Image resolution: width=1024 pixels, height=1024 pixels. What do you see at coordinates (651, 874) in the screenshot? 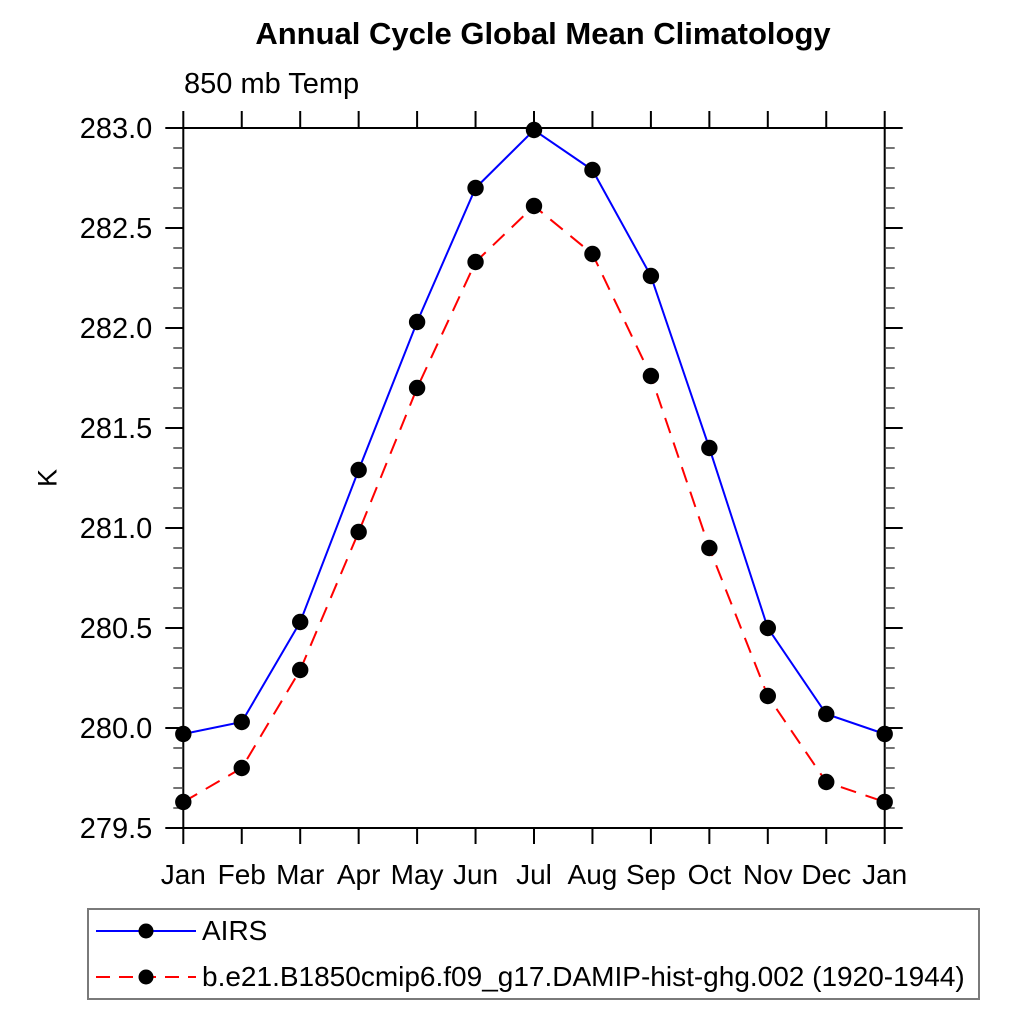
I see `x-tick-label: Sep` at bounding box center [651, 874].